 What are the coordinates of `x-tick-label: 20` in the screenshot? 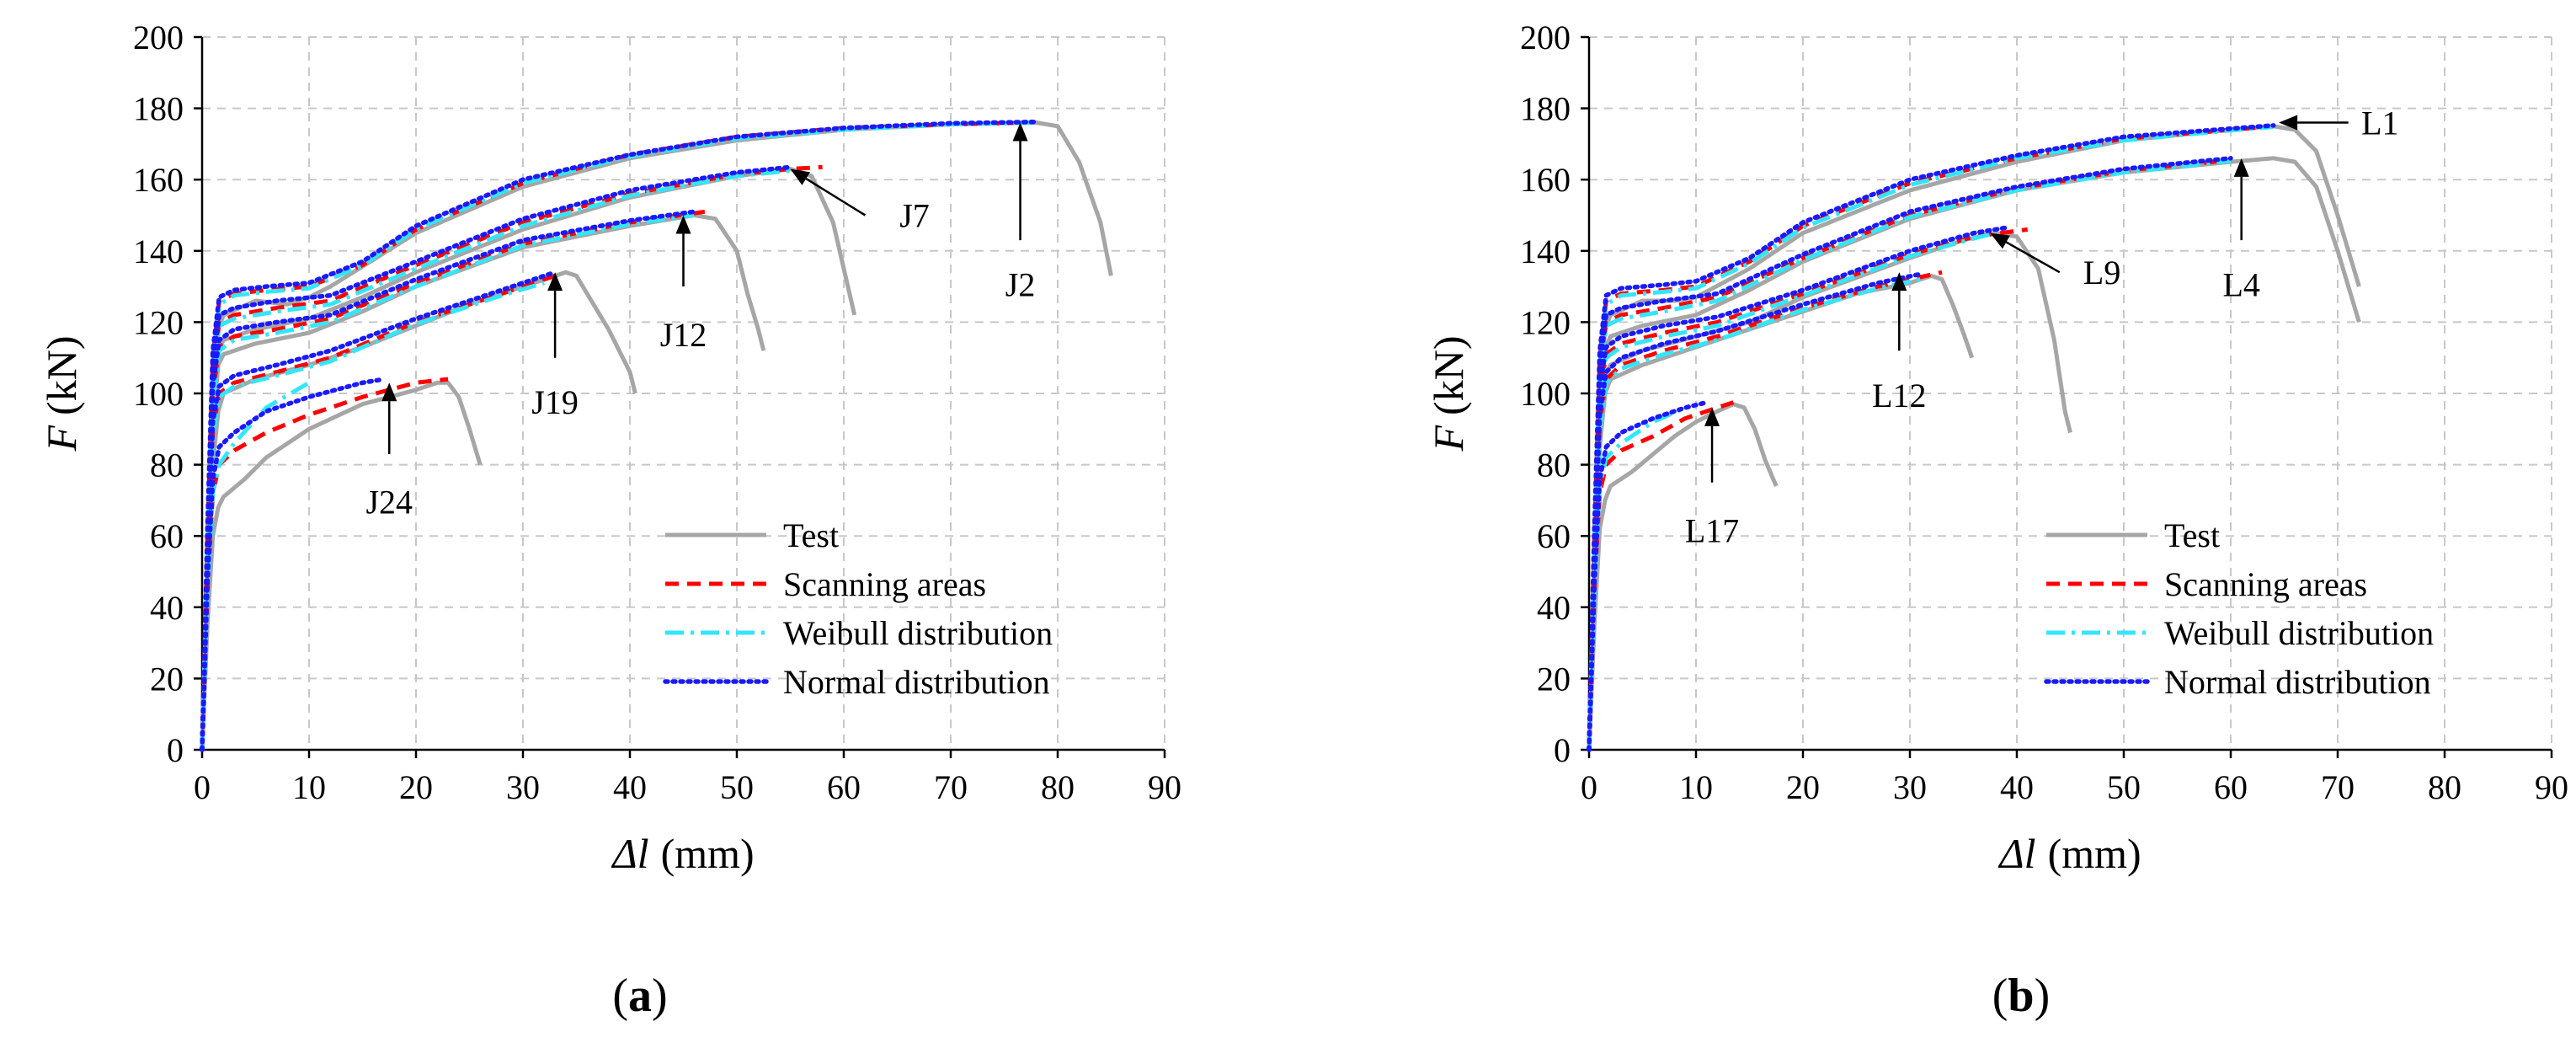 It's located at (1803, 787).